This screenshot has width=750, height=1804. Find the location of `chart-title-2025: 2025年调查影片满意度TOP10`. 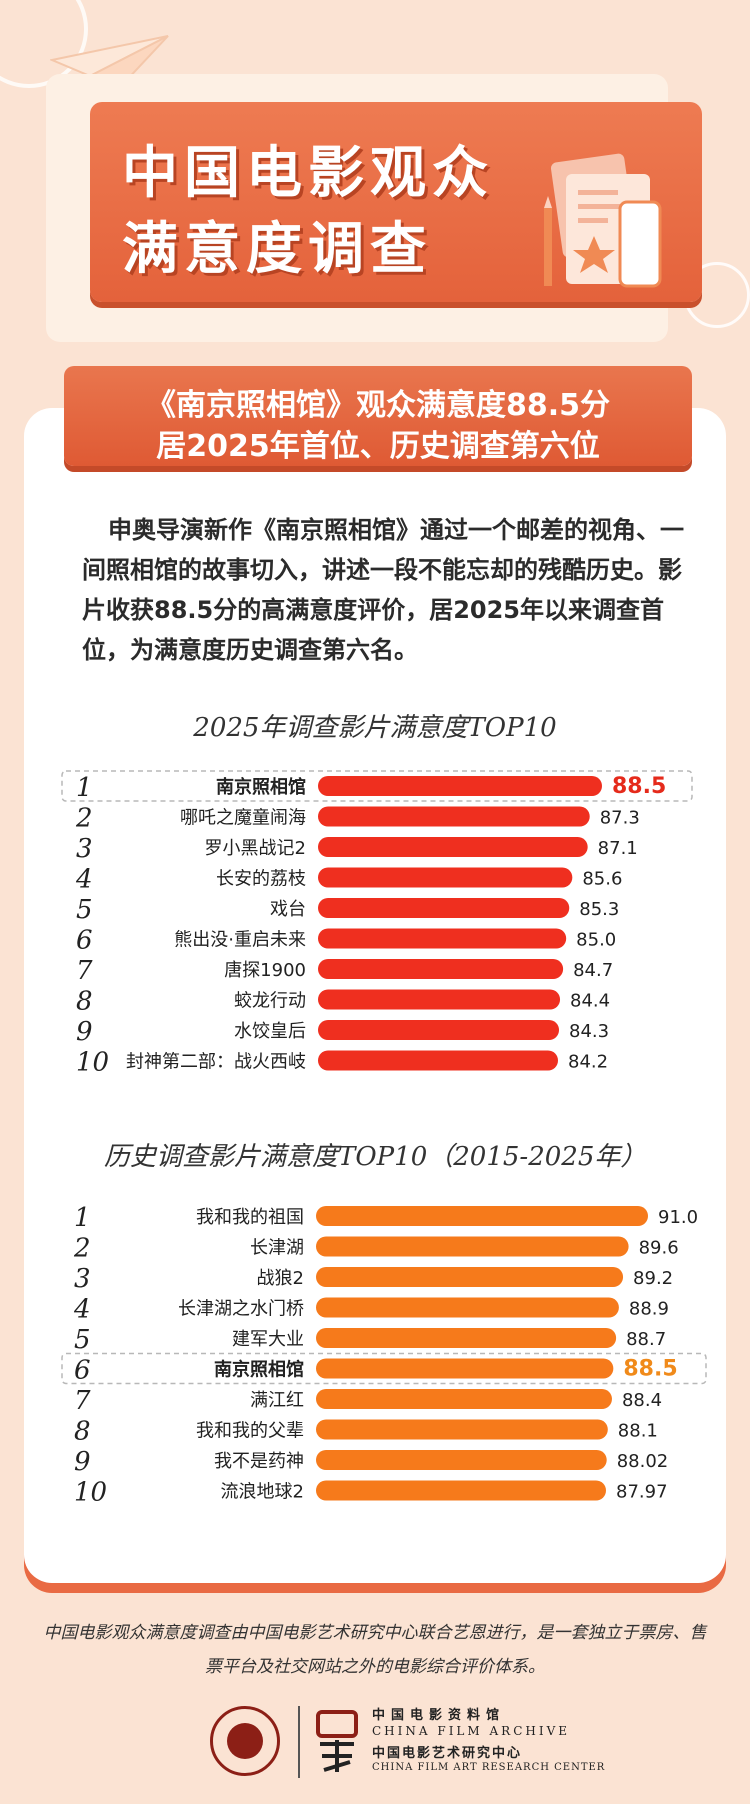

chart-title-2025: 2025年调查影片满意度TOP10 is located at coordinates (375, 728).